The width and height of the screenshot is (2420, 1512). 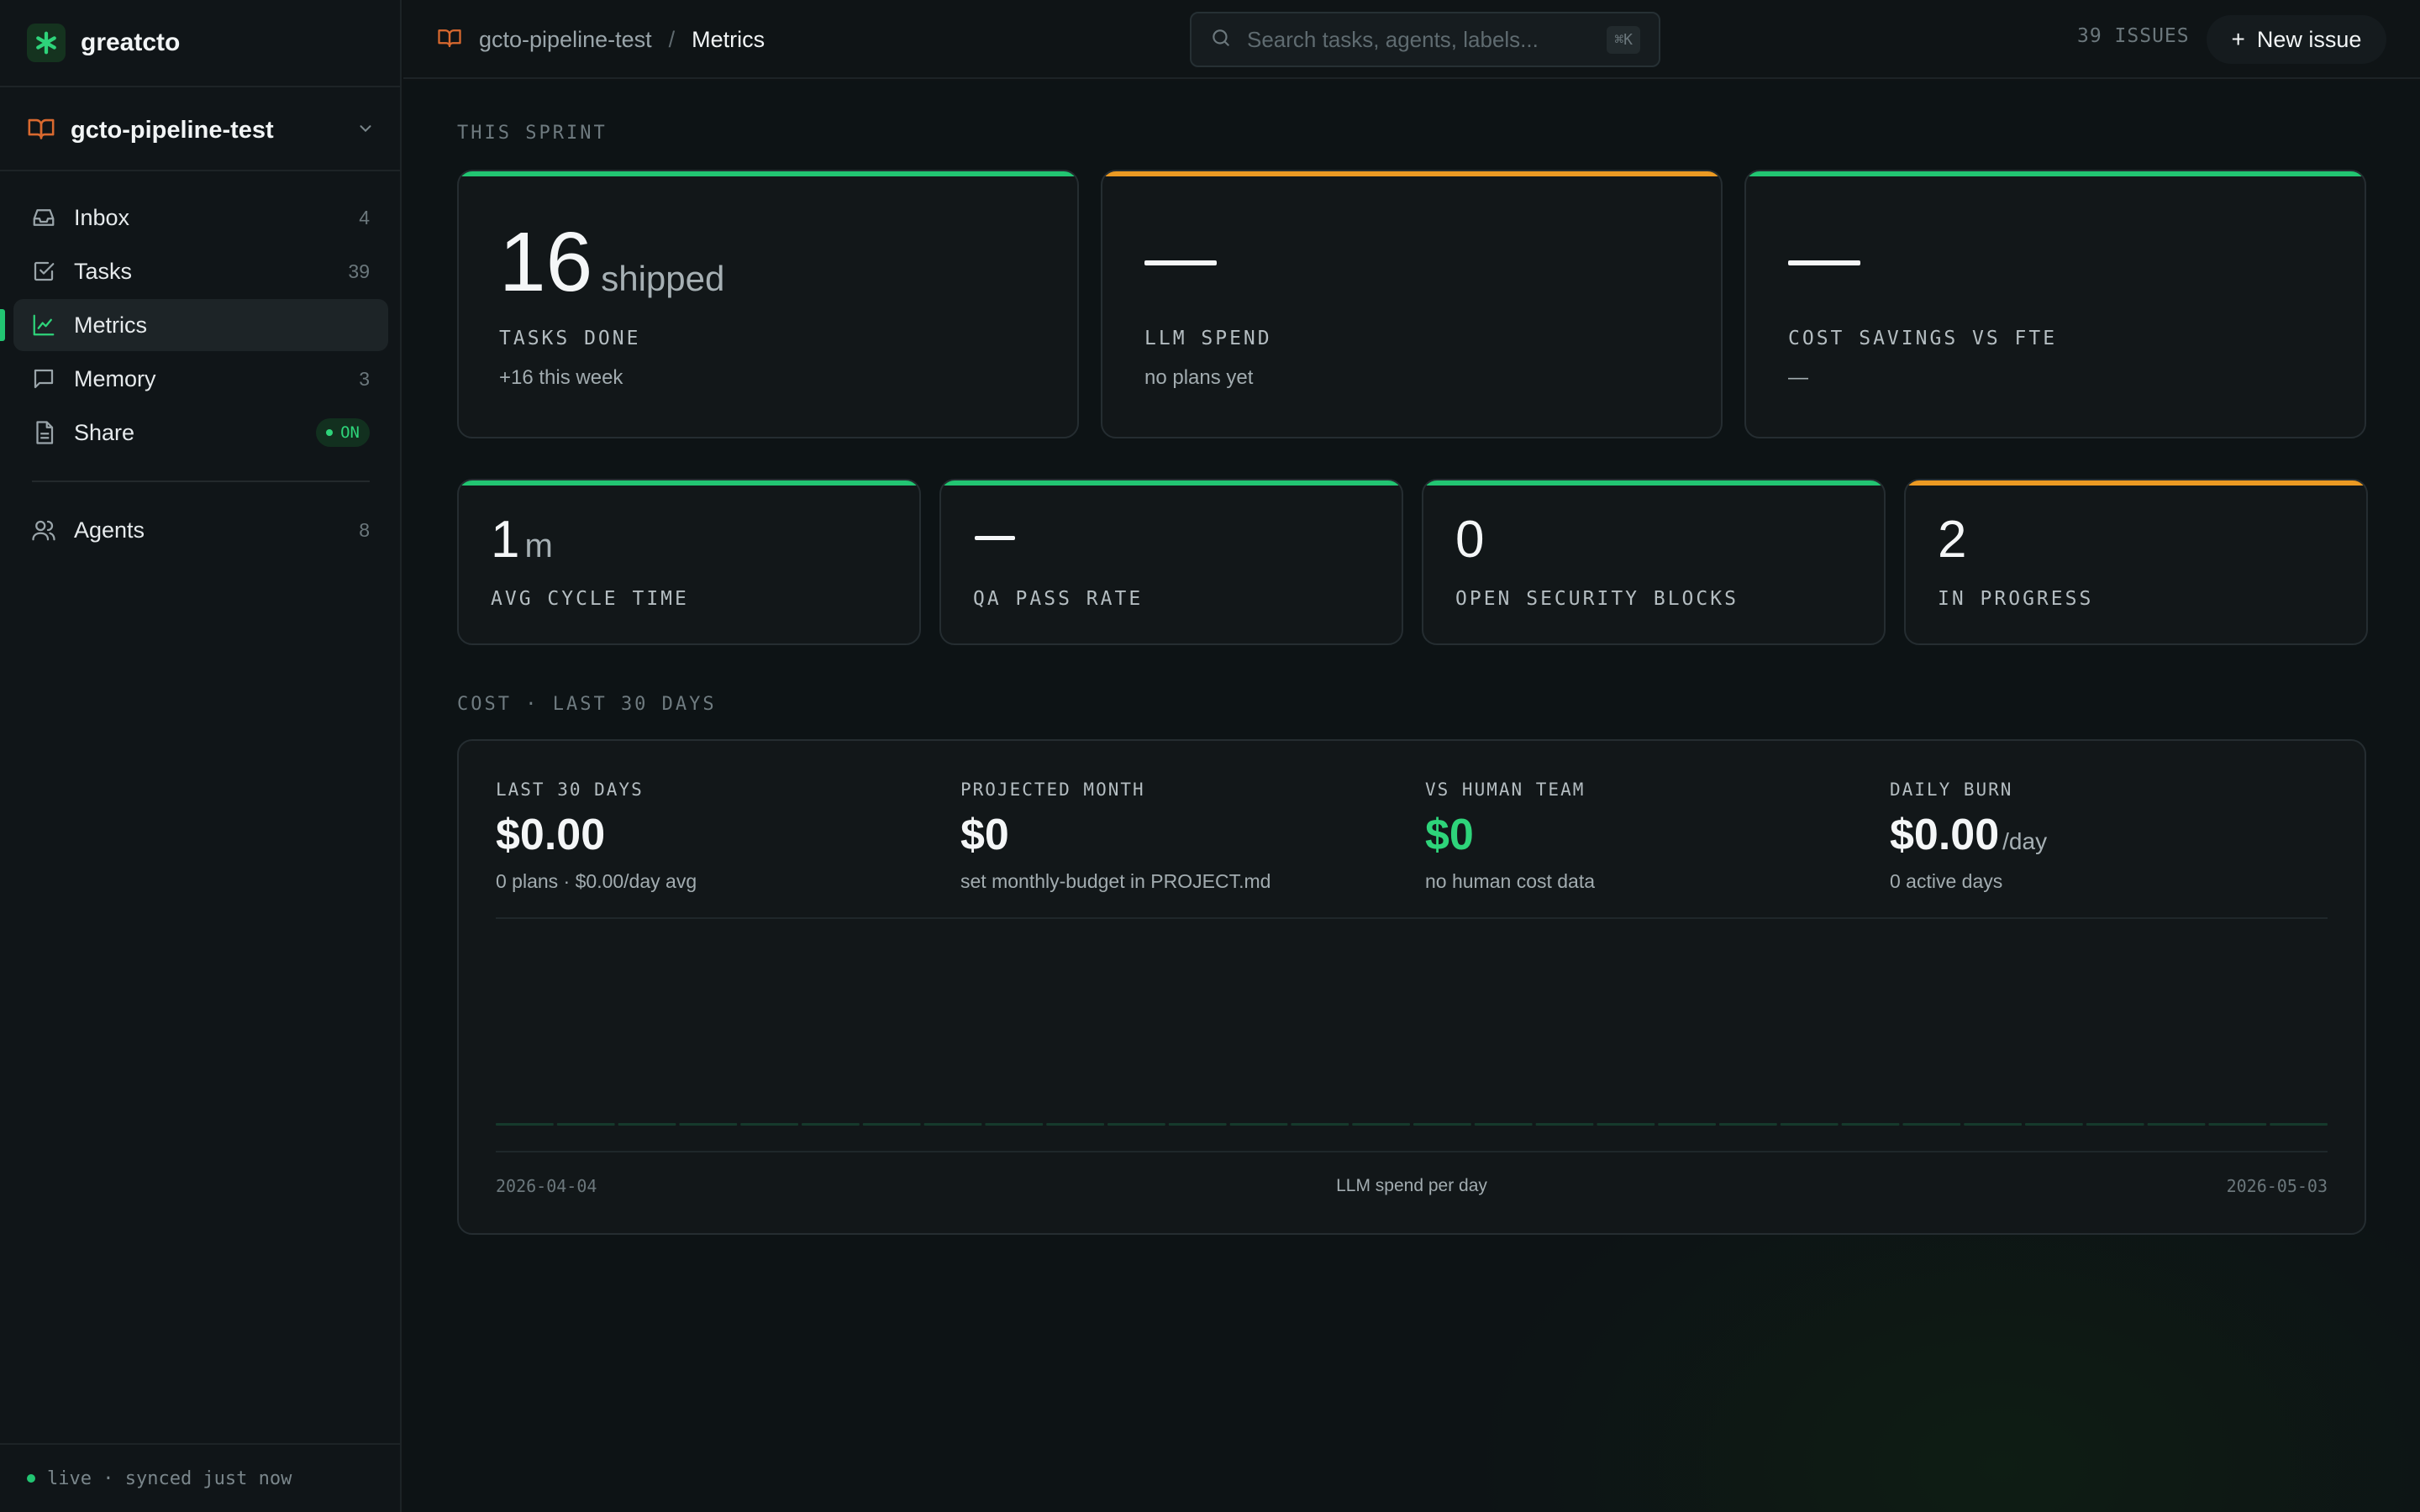 What do you see at coordinates (1952, 540) in the screenshot?
I see `metric-number: 2` at bounding box center [1952, 540].